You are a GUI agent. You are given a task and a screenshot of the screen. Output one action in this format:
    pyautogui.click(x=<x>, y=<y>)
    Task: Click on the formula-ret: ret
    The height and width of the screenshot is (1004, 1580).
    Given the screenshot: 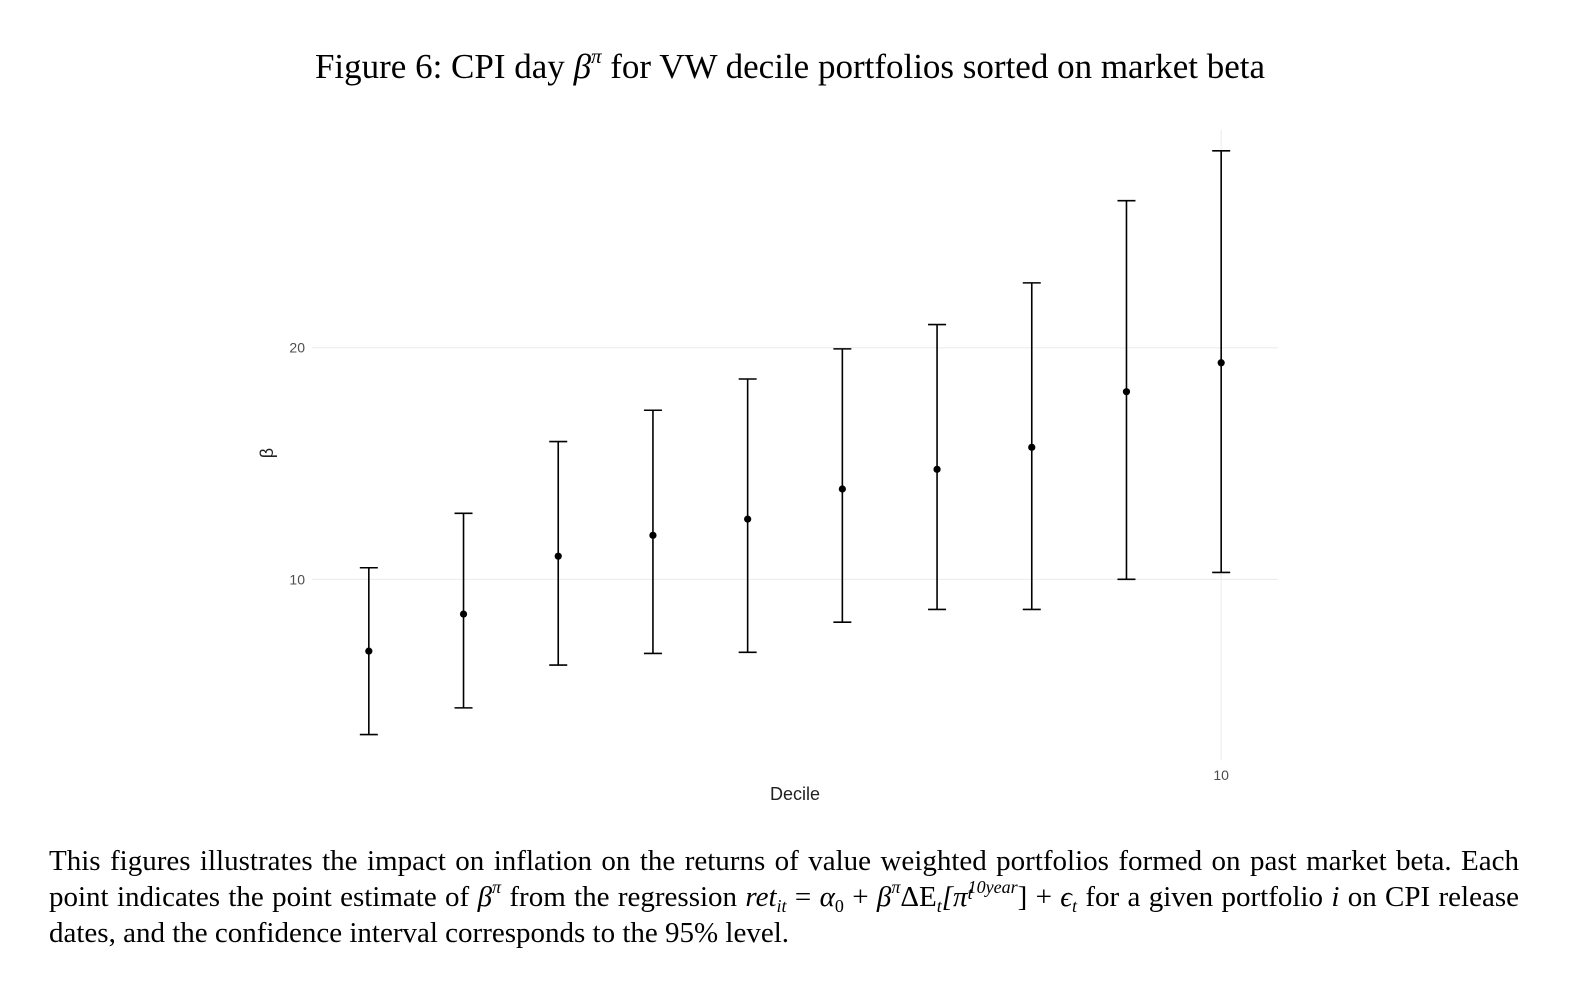 What is the action you would take?
    pyautogui.click(x=761, y=897)
    